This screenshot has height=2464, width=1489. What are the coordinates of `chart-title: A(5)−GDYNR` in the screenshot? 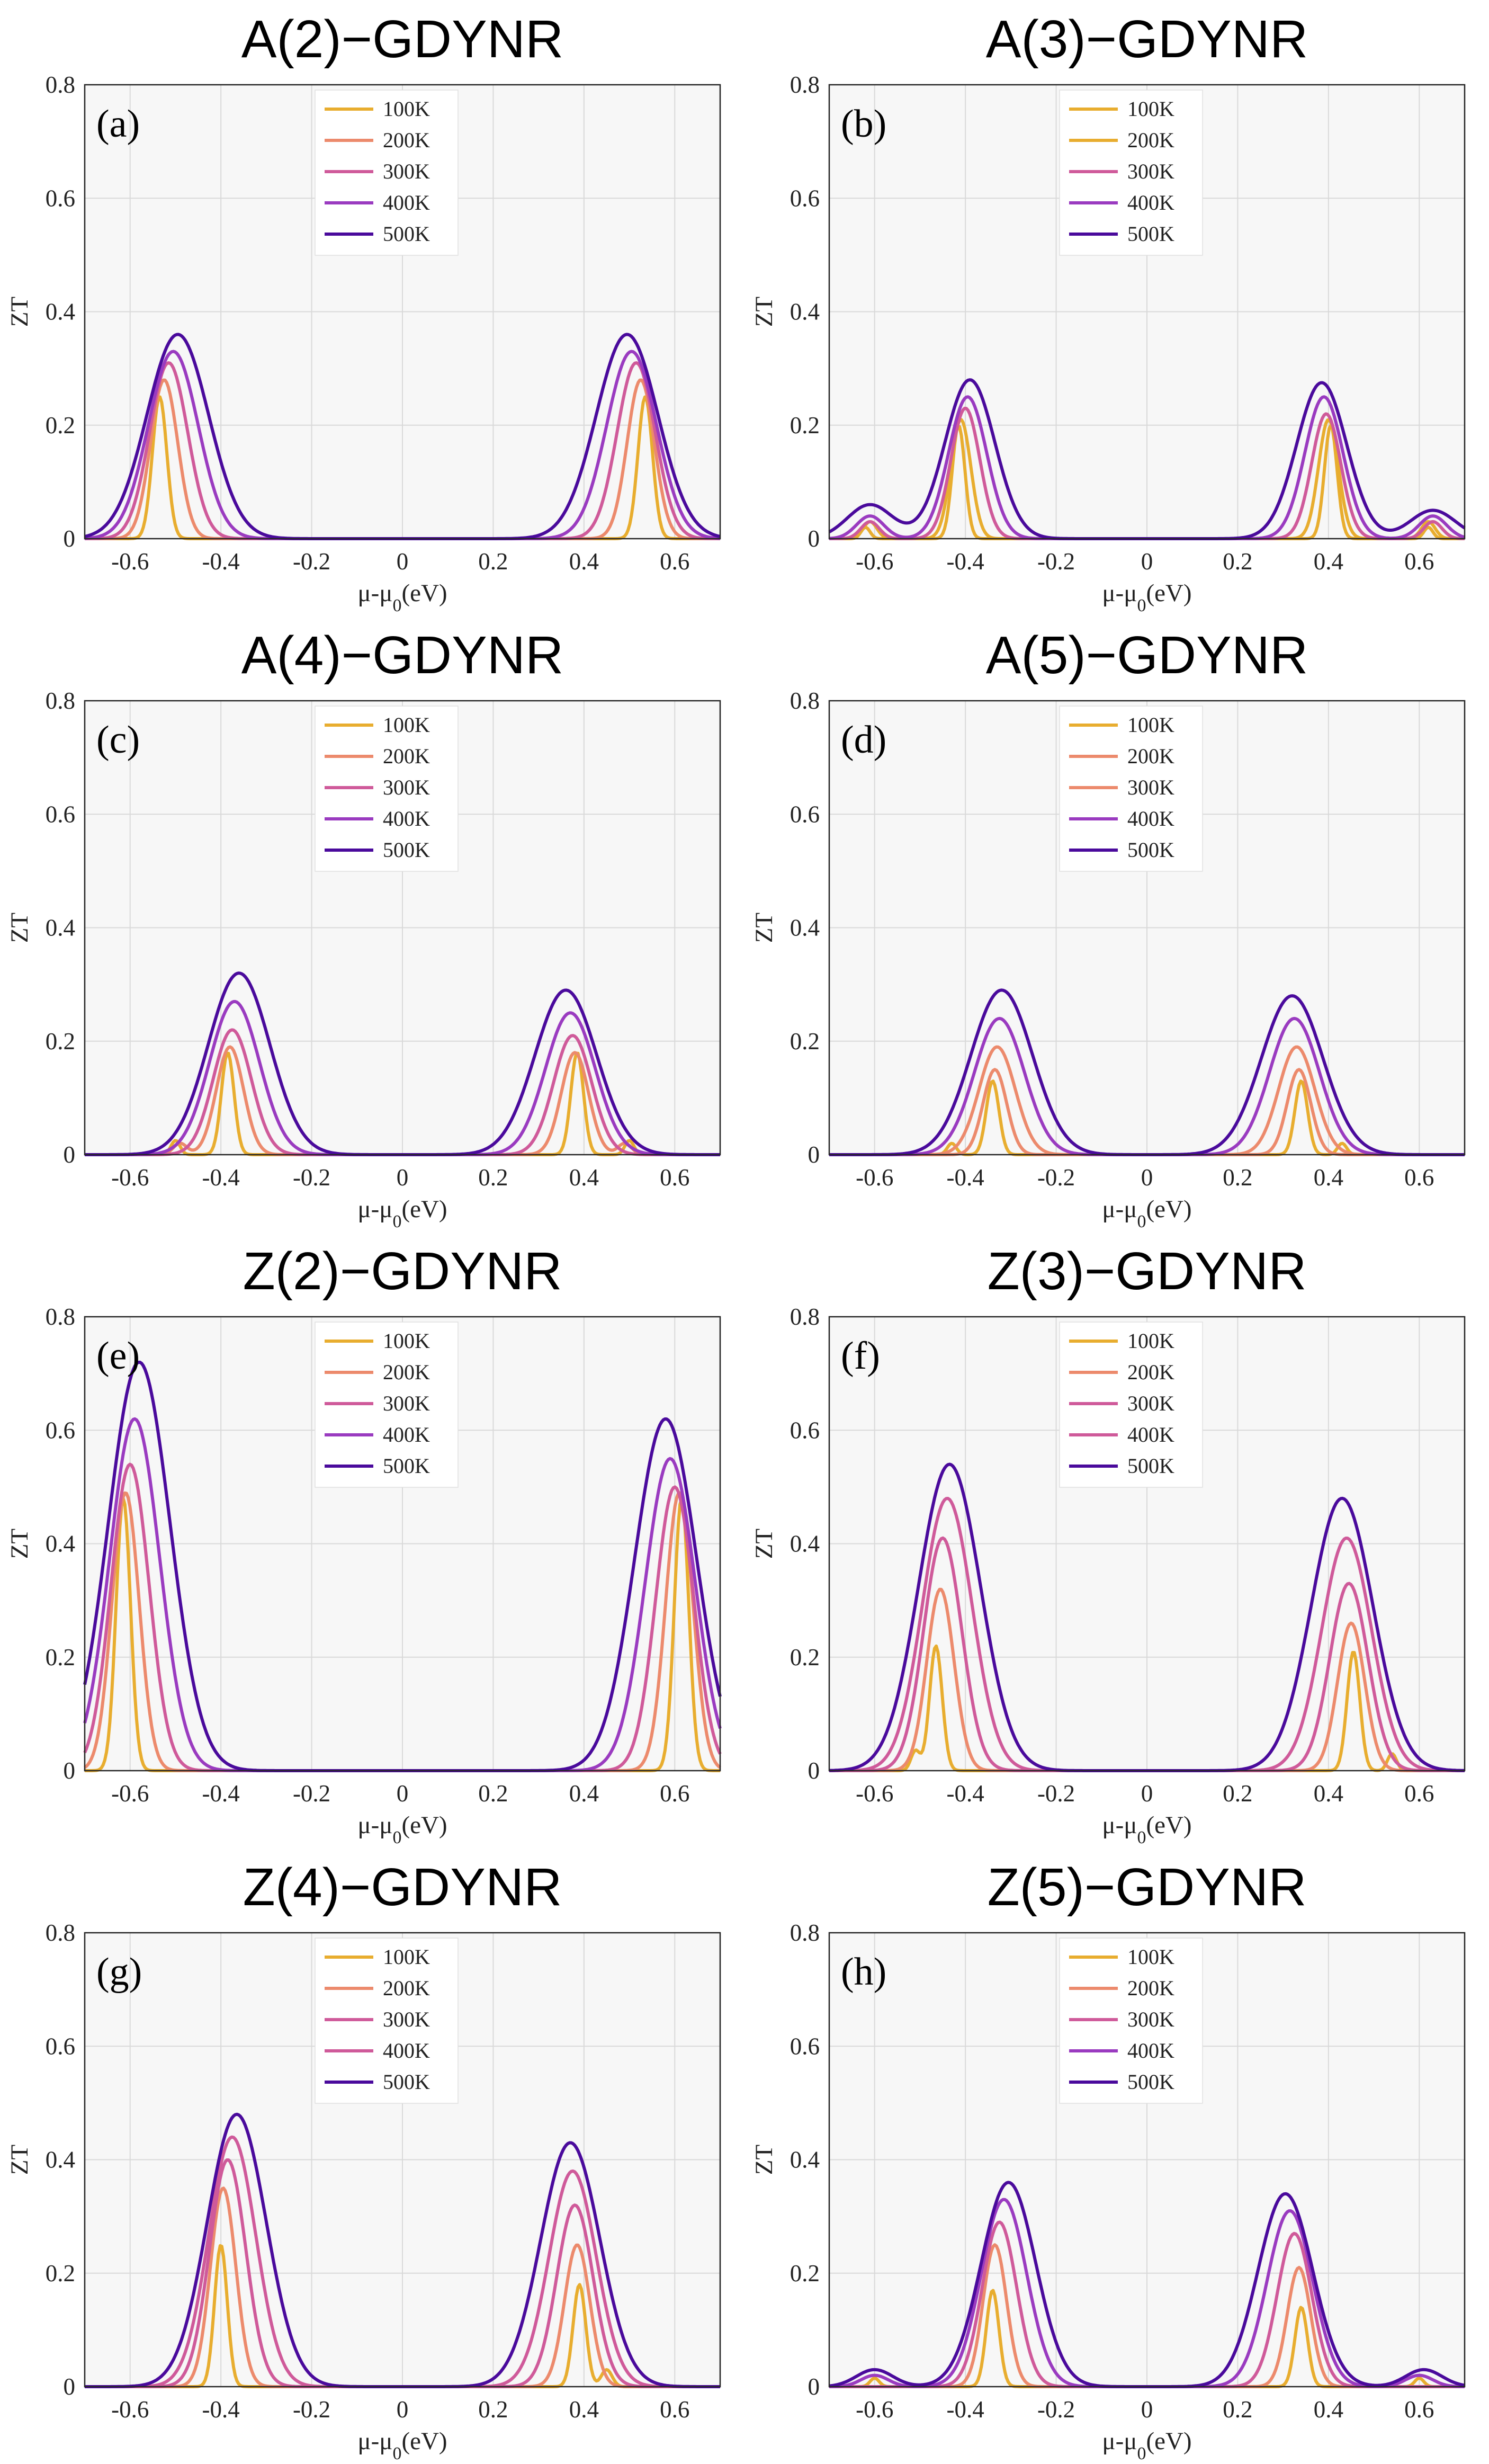 It's located at (1147, 655).